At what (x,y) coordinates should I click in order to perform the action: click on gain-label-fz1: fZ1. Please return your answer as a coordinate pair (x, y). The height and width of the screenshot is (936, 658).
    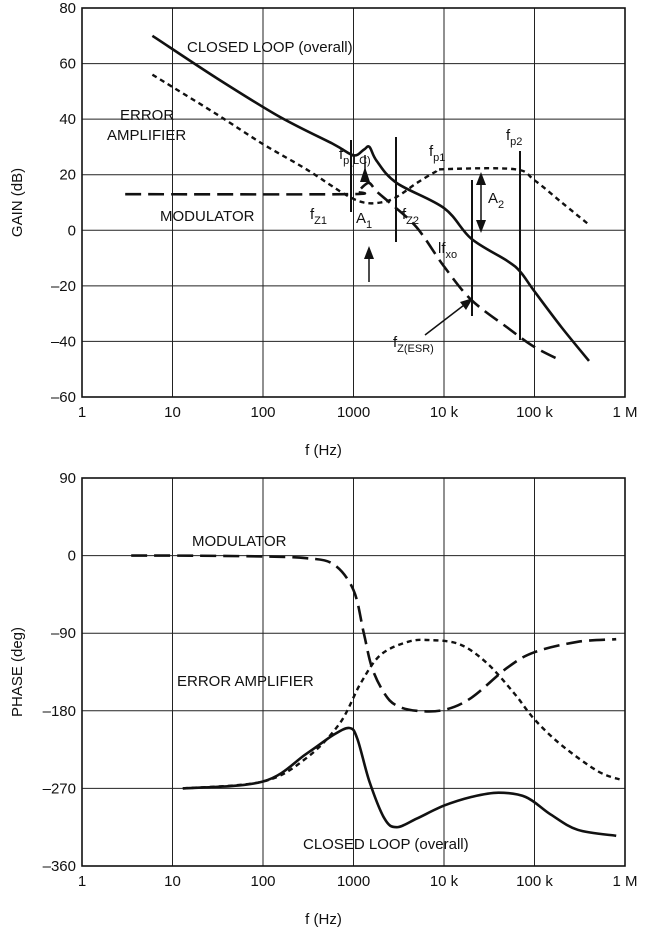
    Looking at the image, I should click on (318, 216).